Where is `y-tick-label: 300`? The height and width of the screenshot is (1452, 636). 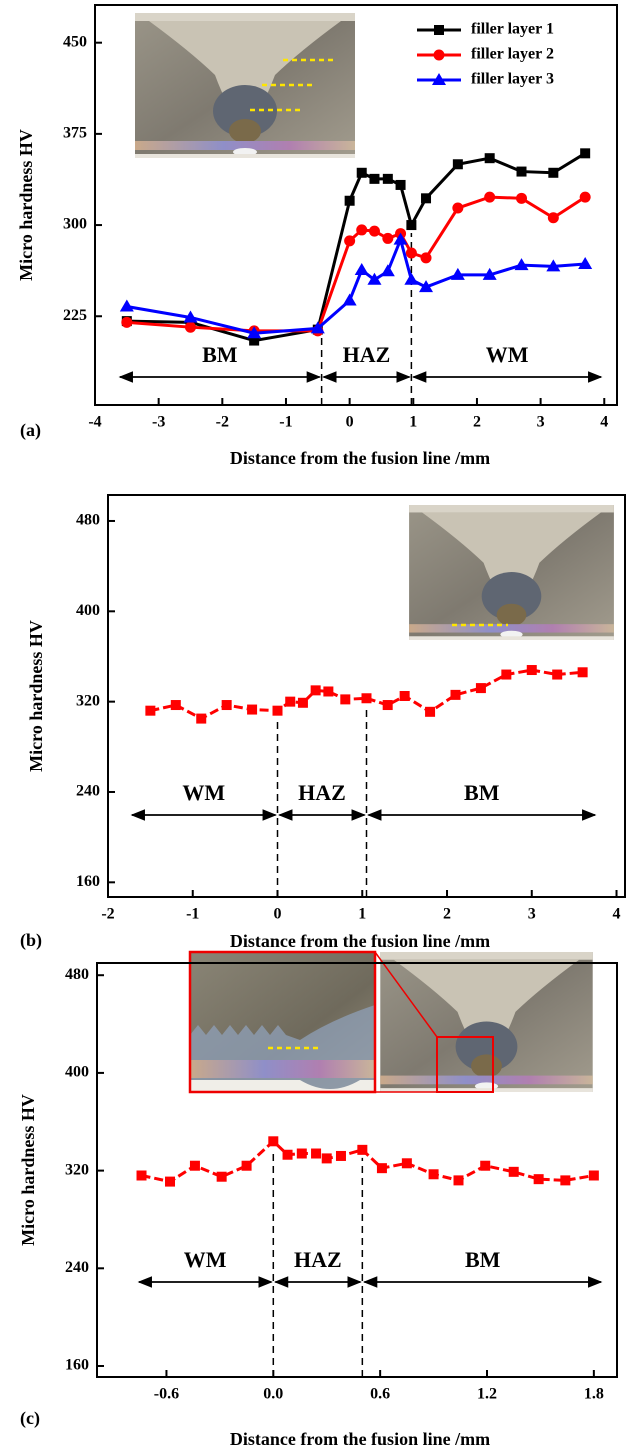
y-tick-label: 300 is located at coordinates (75, 224).